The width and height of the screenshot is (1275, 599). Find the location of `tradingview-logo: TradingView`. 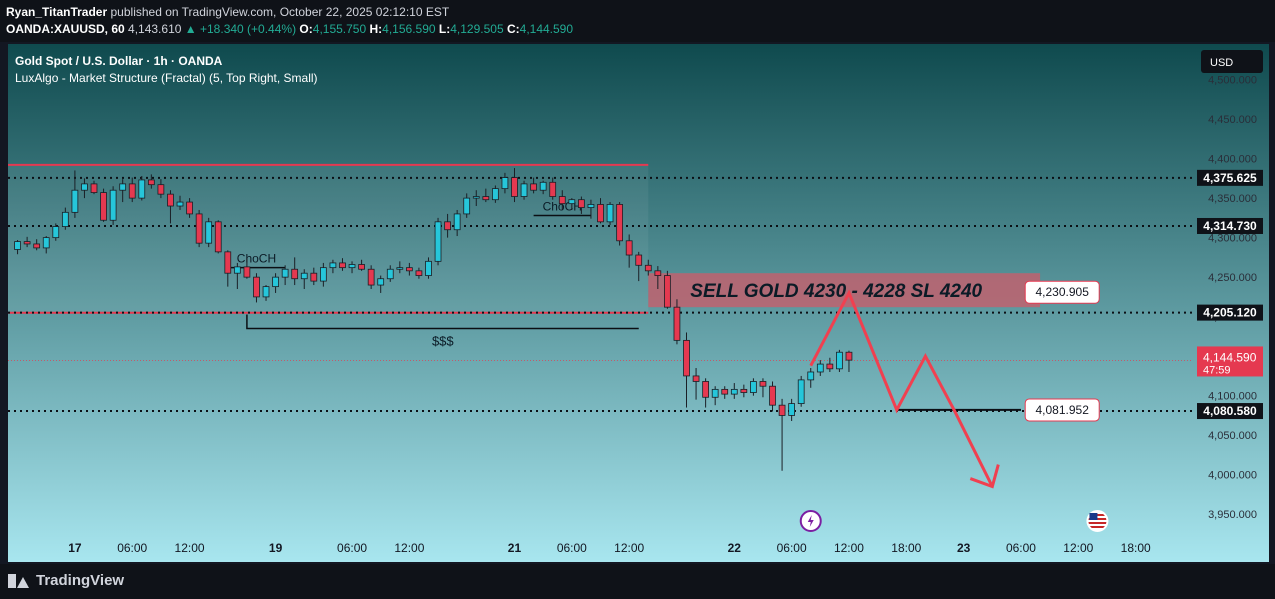

tradingview-logo: TradingView is located at coordinates (66, 580).